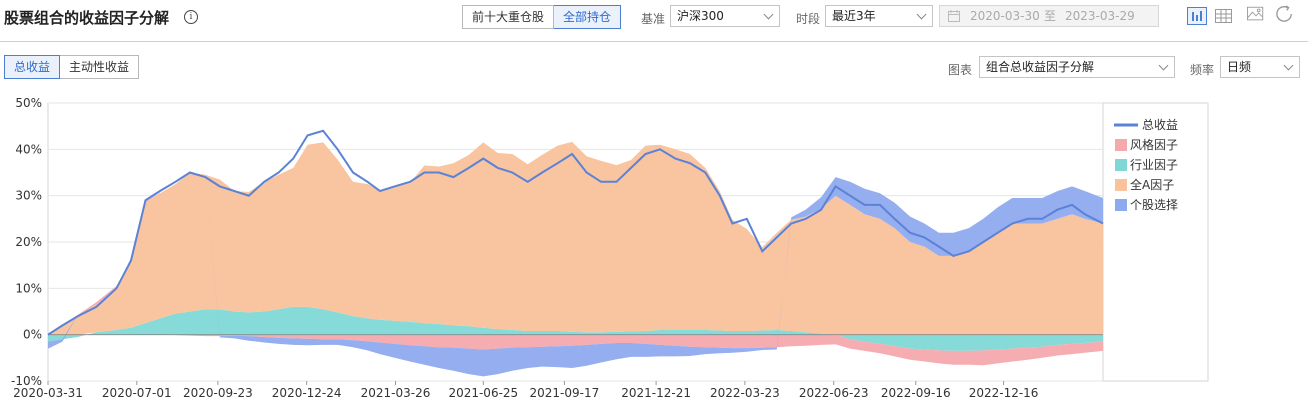 This screenshot has height=410, width=1308. Describe the element at coordinates (1004, 393) in the screenshot. I see `x-tick-label: 2022-12-16` at that location.